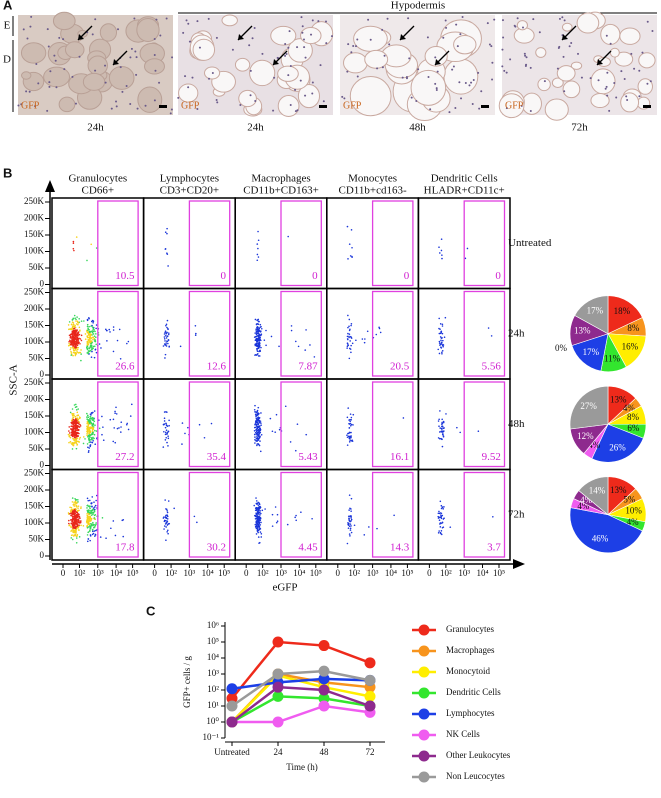 The image size is (661, 798). What do you see at coordinates (391, 573) in the screenshot?
I see `x-tick-label: 10⁴` at bounding box center [391, 573].